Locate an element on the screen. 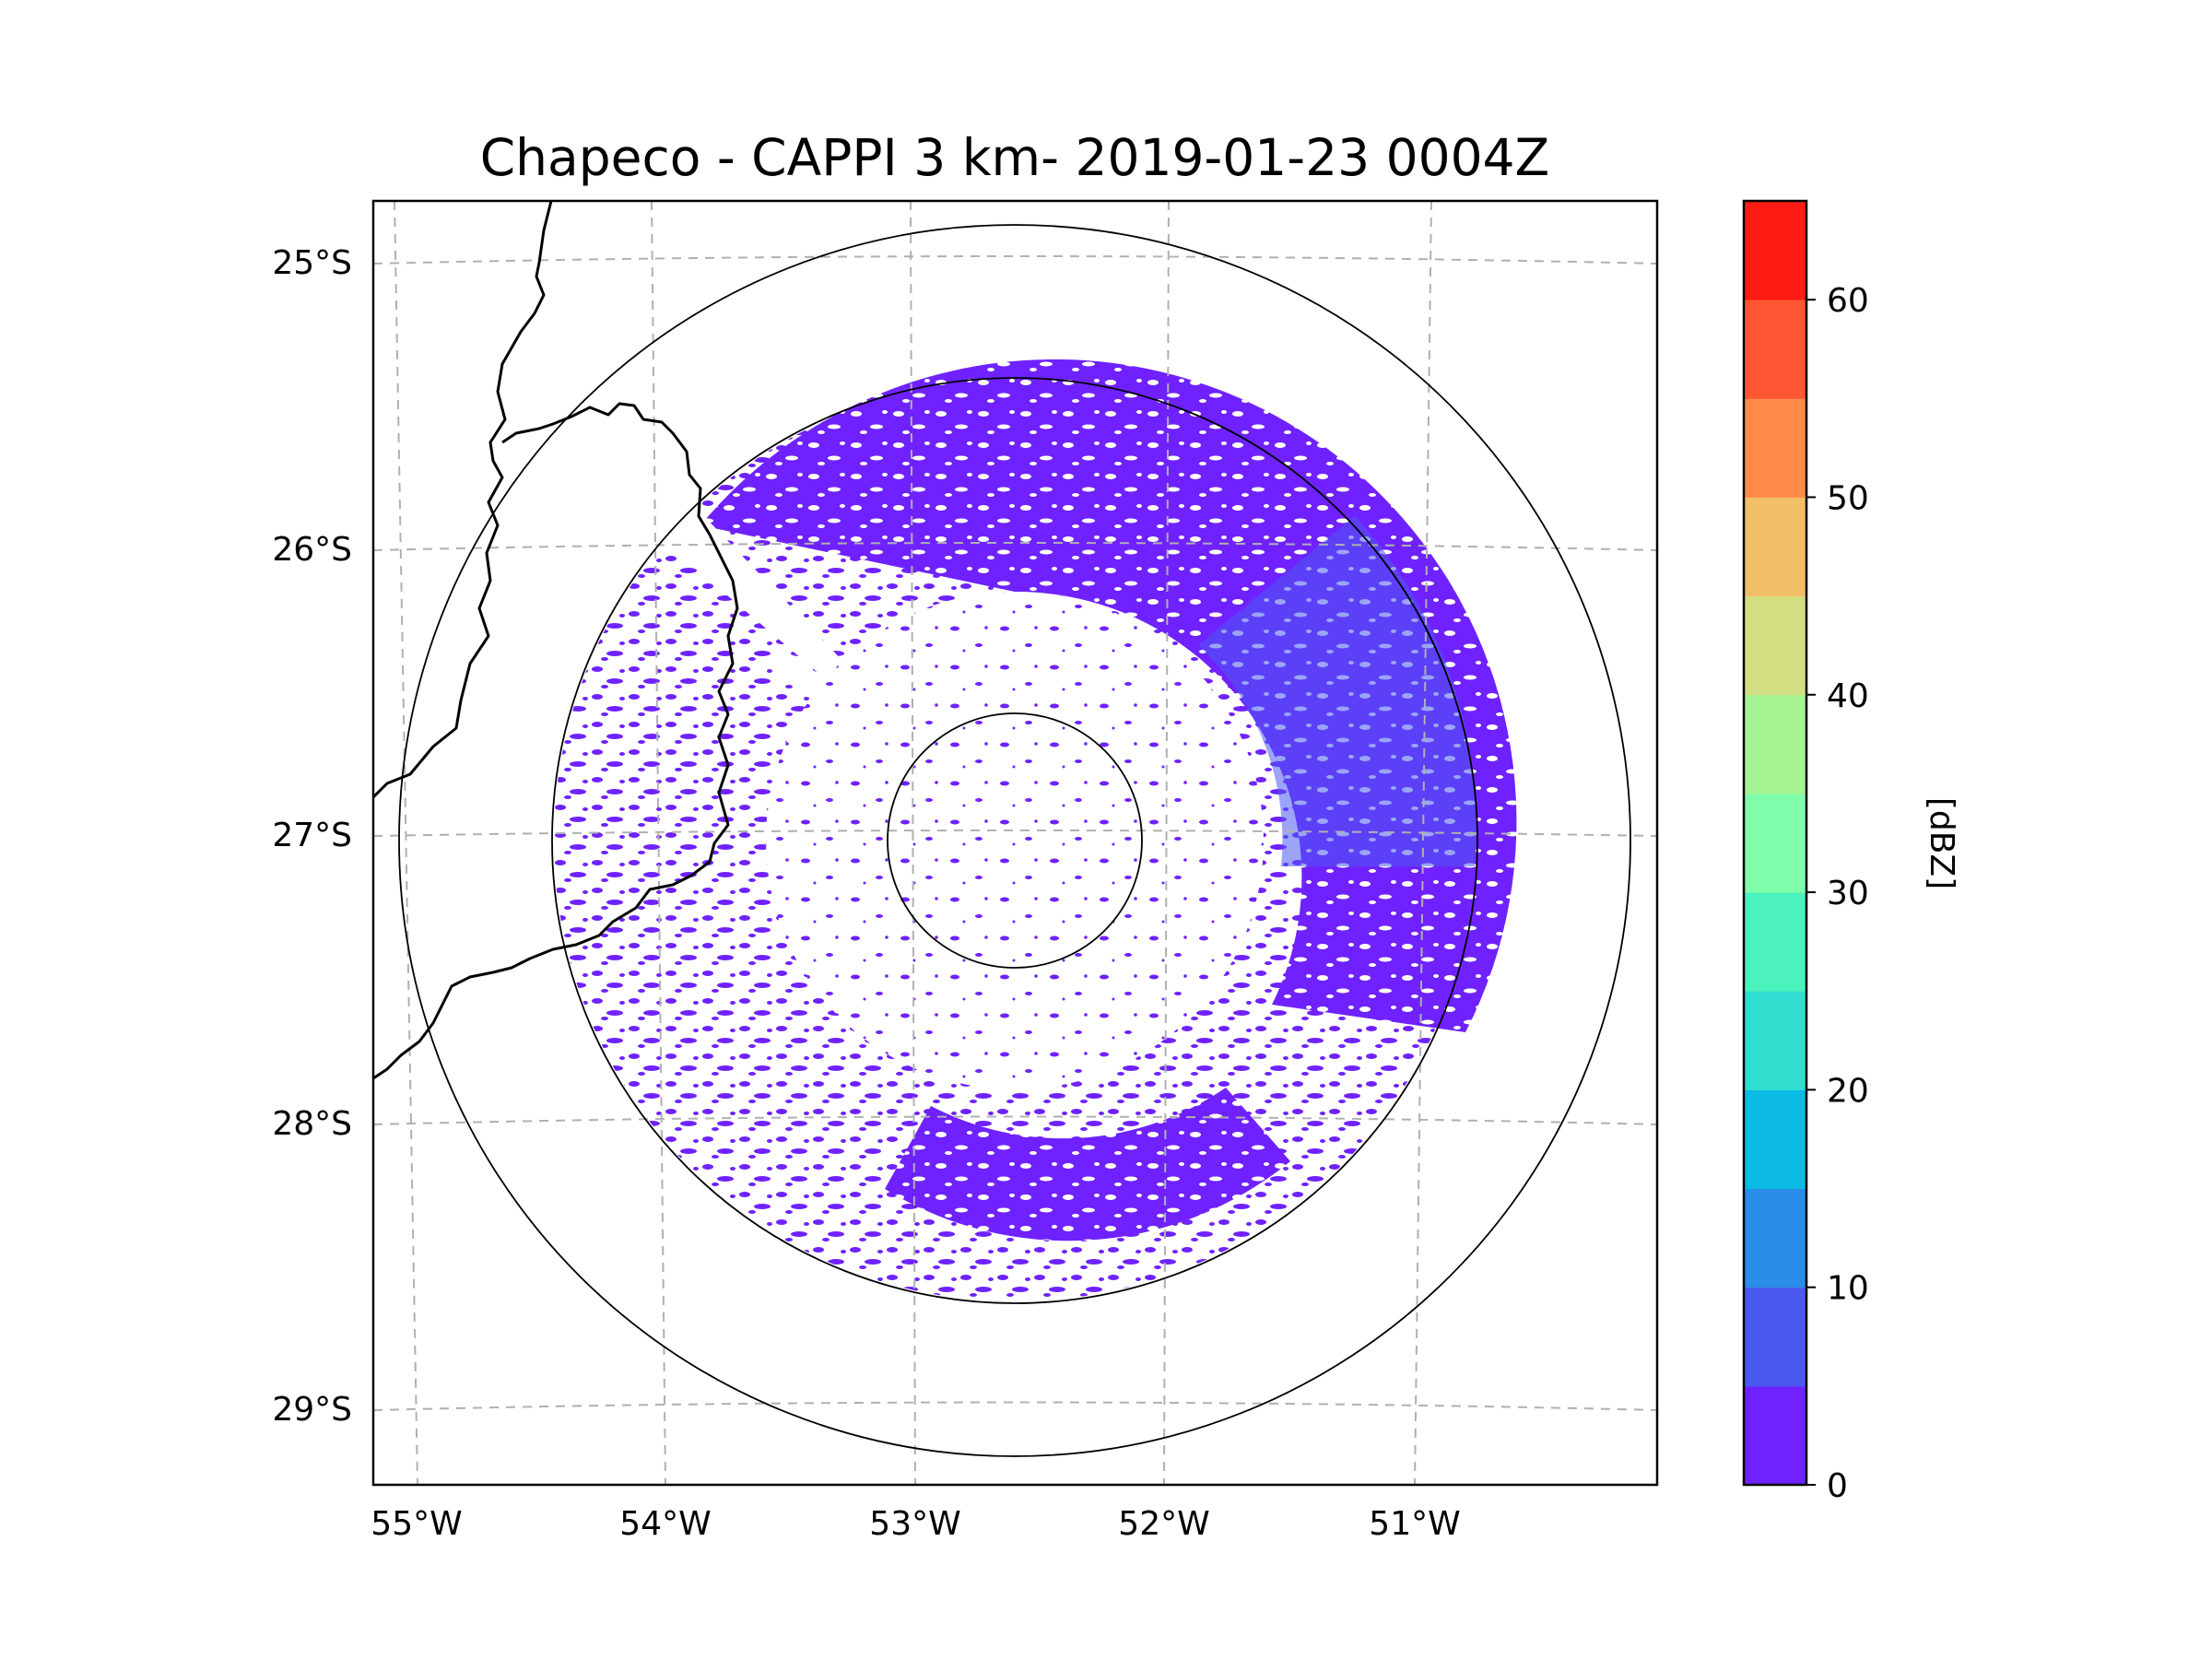 This screenshot has width=2212, height=1659. international-border-argentina-brazil is located at coordinates (463, 500).